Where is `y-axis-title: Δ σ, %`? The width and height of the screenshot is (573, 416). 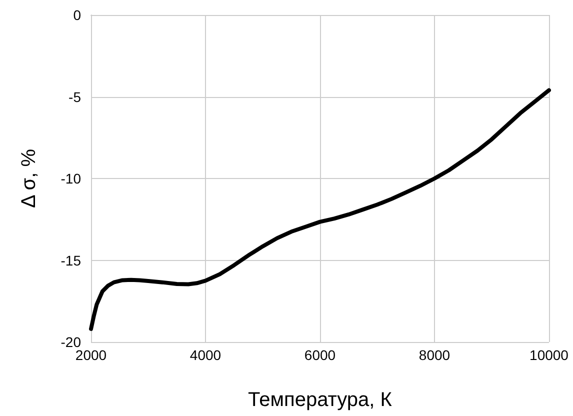 y-axis-title: Δ σ, % is located at coordinates (29, 178).